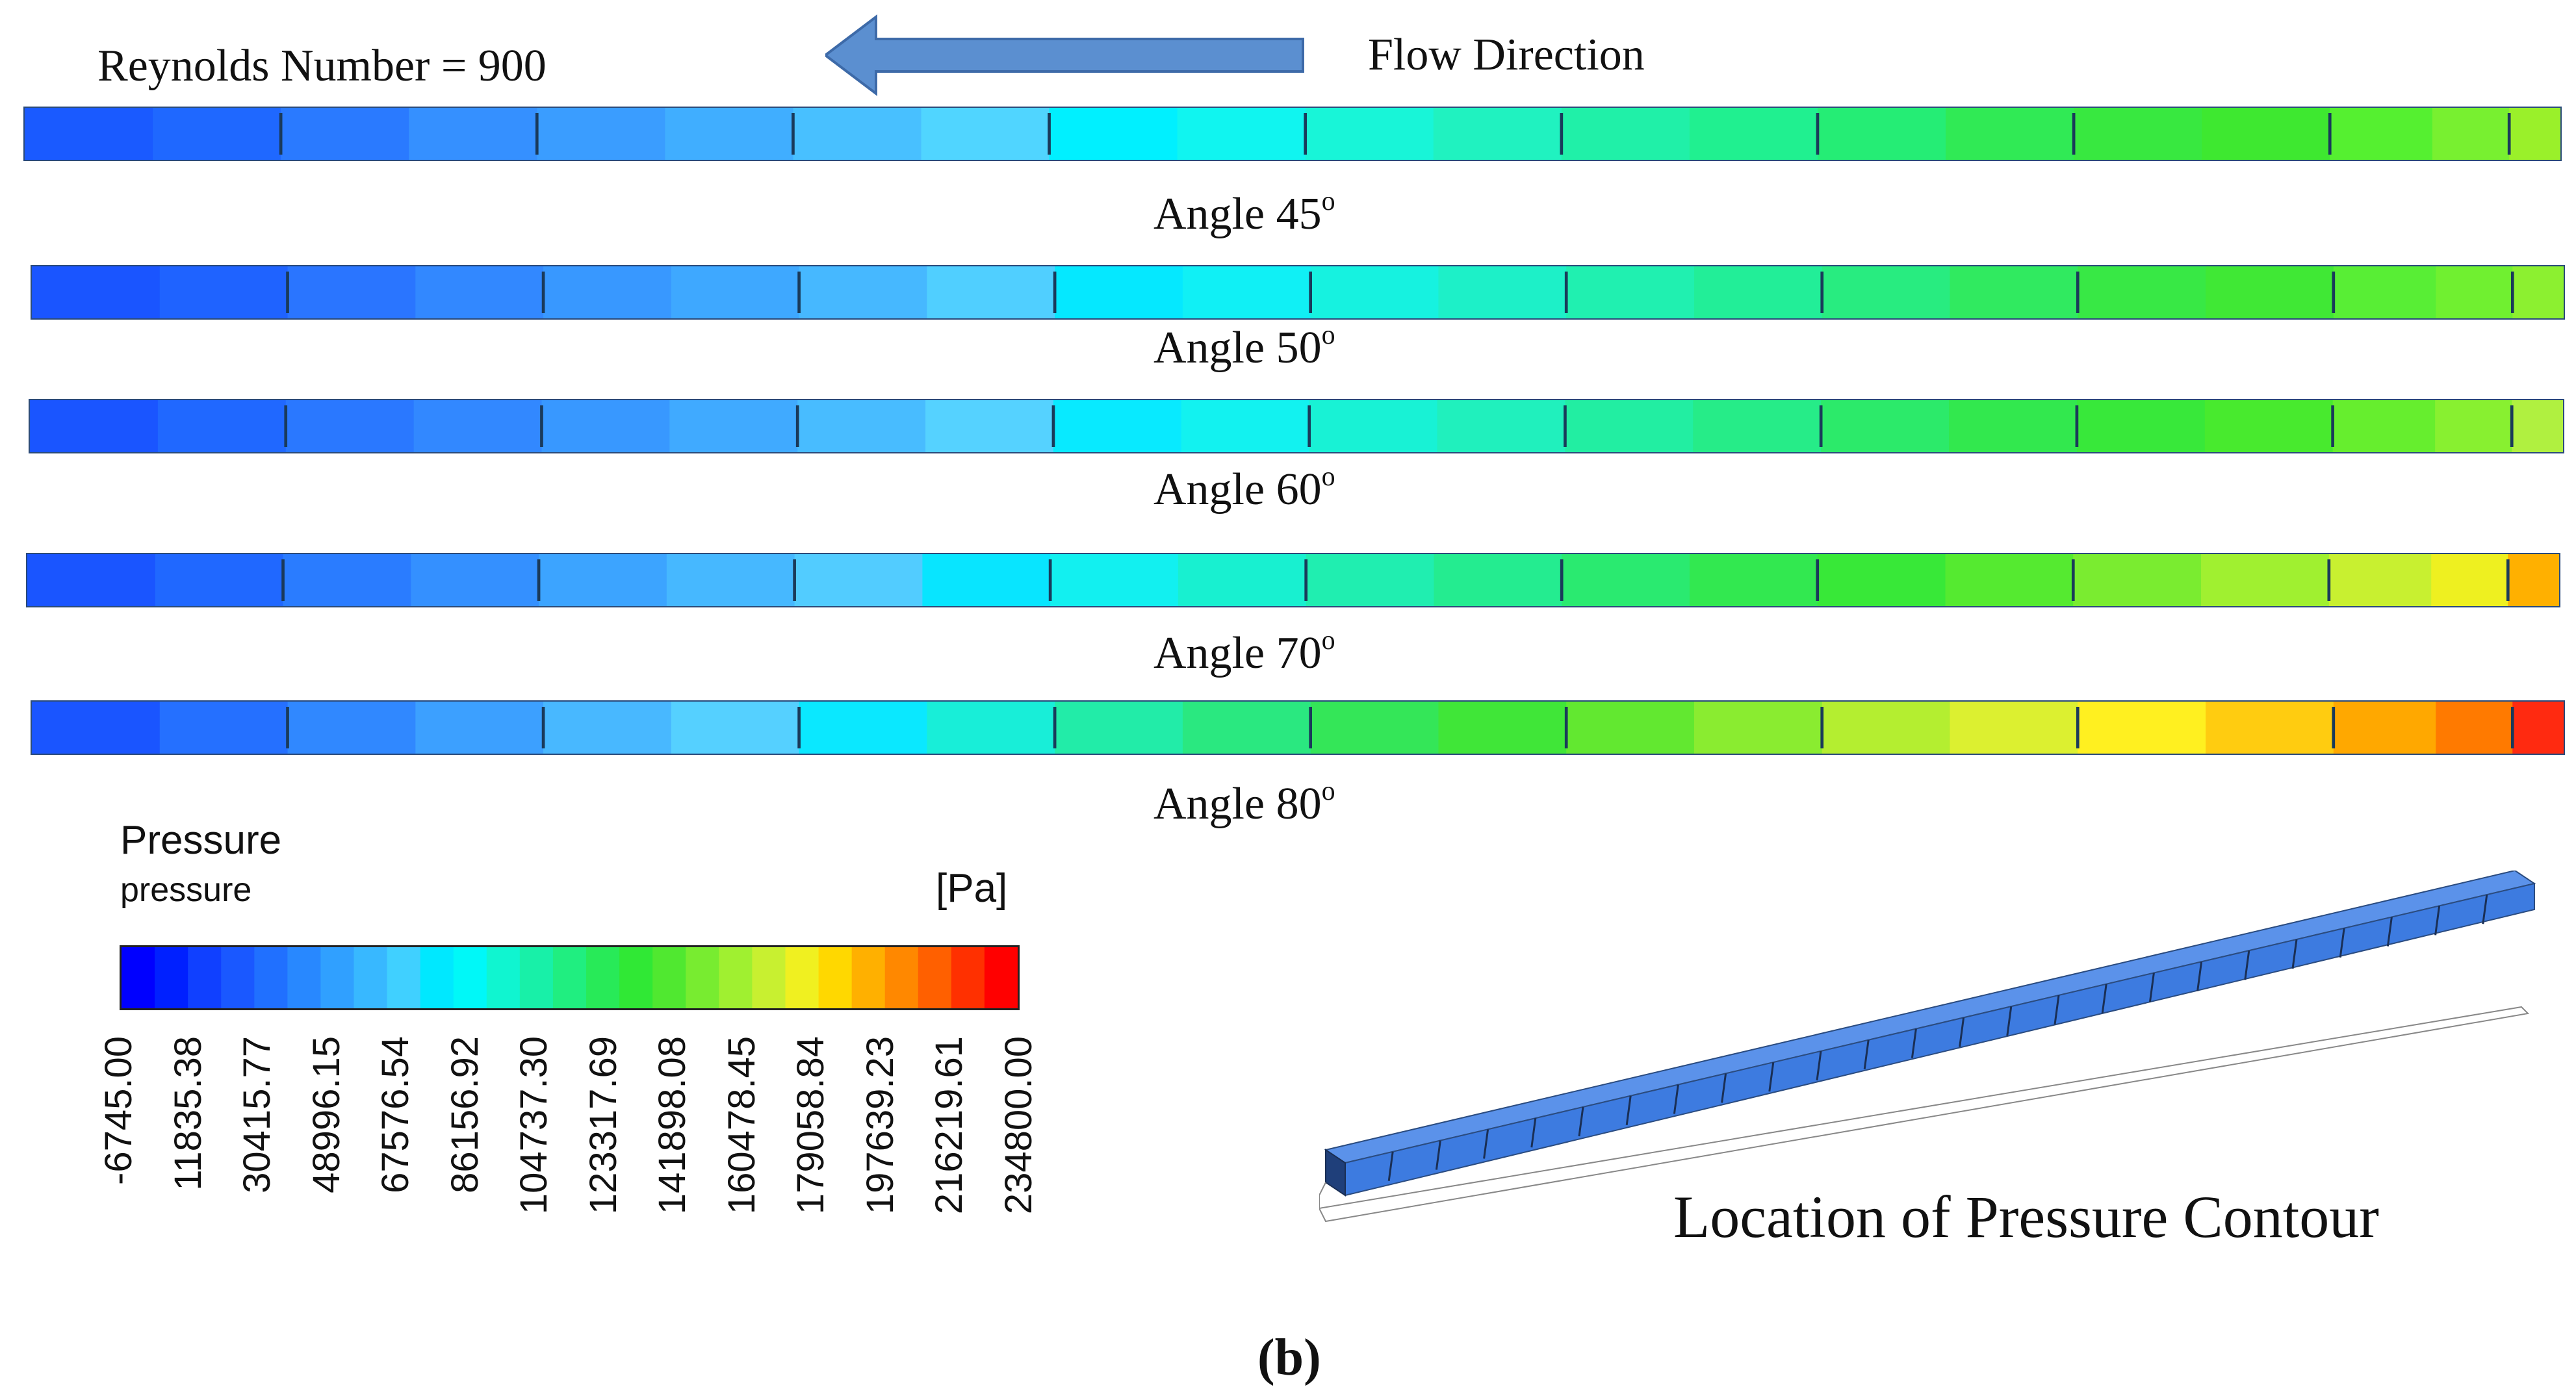  What do you see at coordinates (949, 1125) in the screenshot?
I see `legend-tick-label: 216219.61` at bounding box center [949, 1125].